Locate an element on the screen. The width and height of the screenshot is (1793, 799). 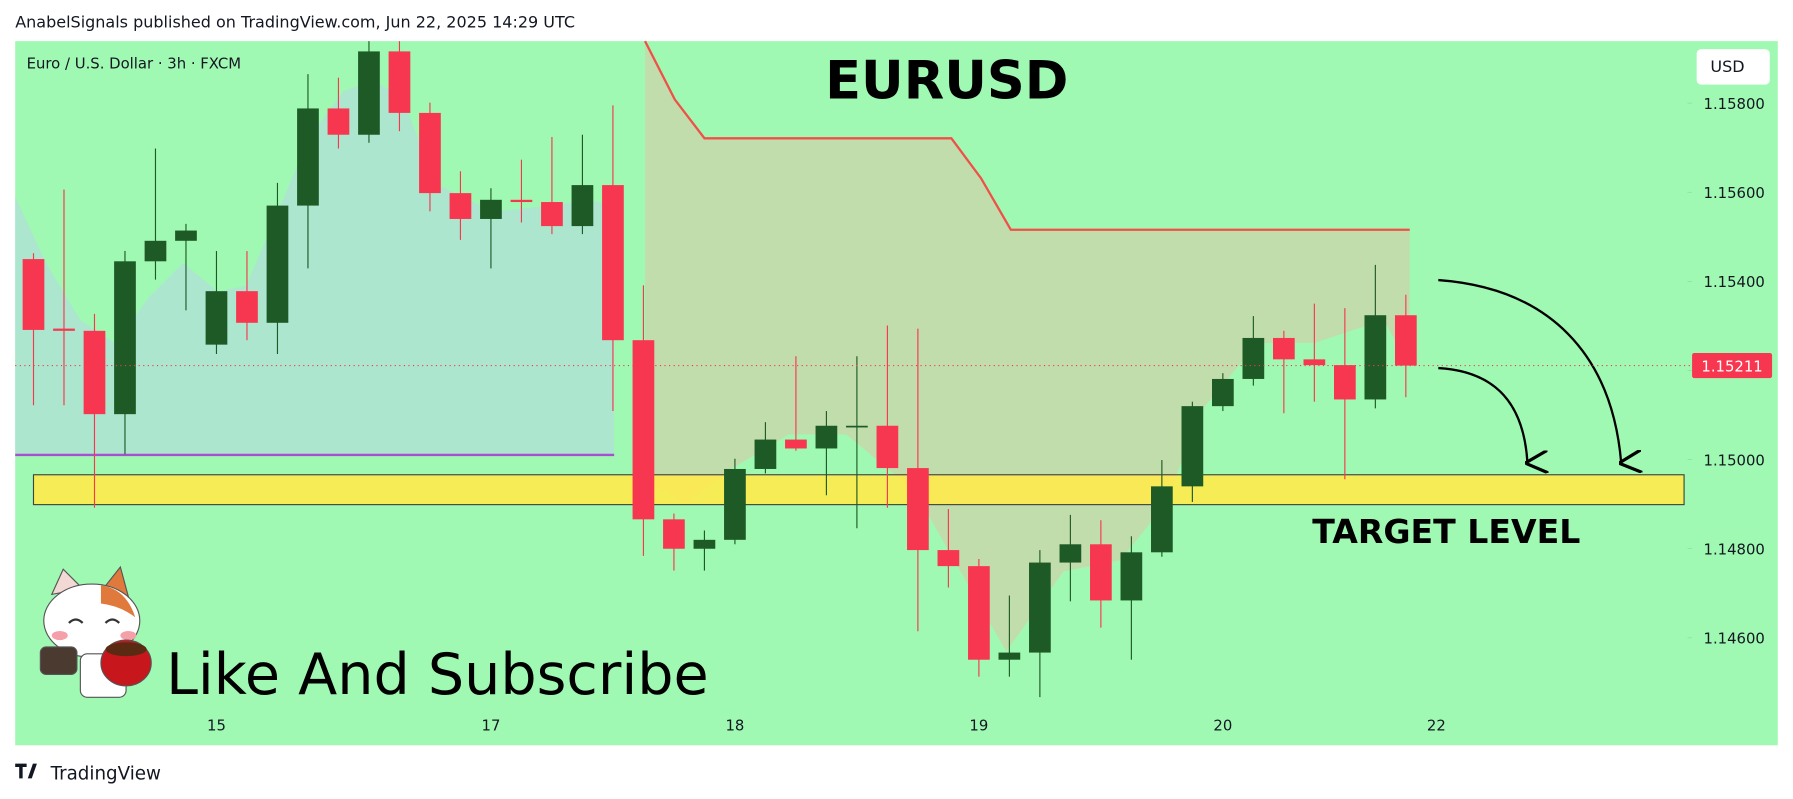
mascot-pot is located at coordinates (58, 660).